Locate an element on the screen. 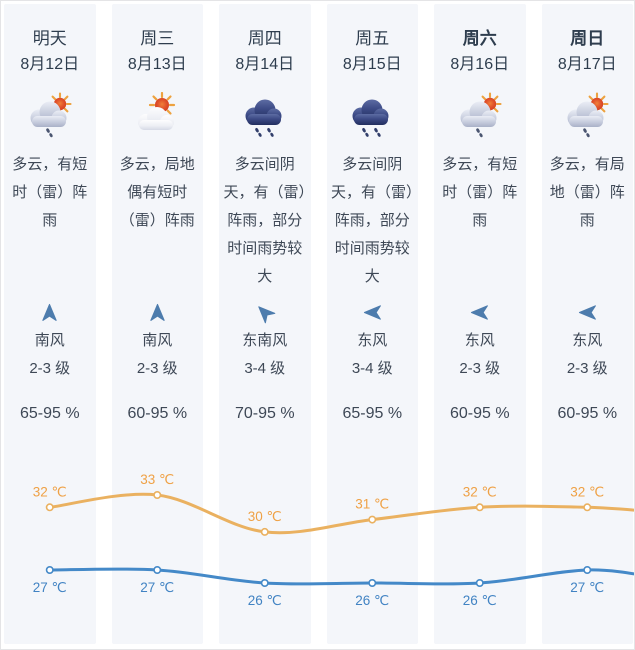 The width and height of the screenshot is (635, 650). high_temp-value-label: 33 ℃ is located at coordinates (157, 479).